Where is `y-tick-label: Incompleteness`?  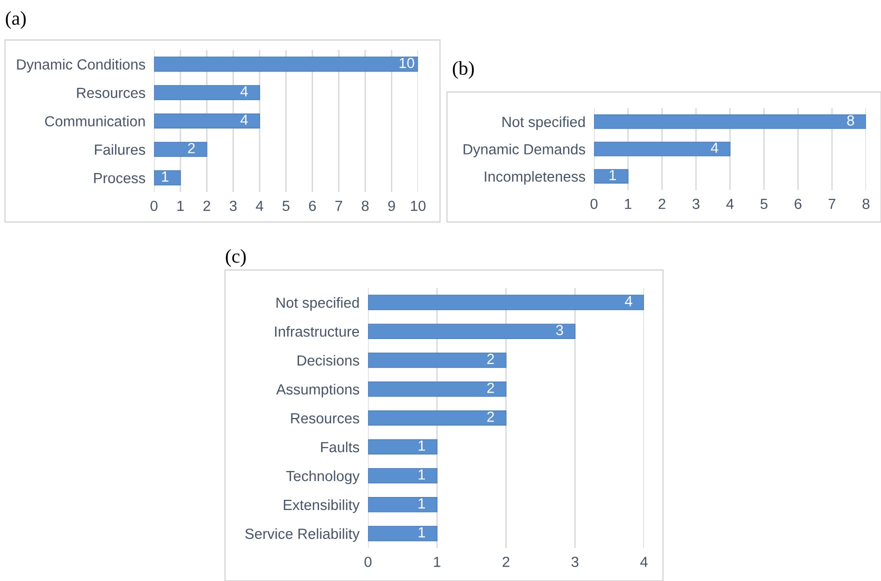
y-tick-label: Incompleteness is located at coordinates (535, 178).